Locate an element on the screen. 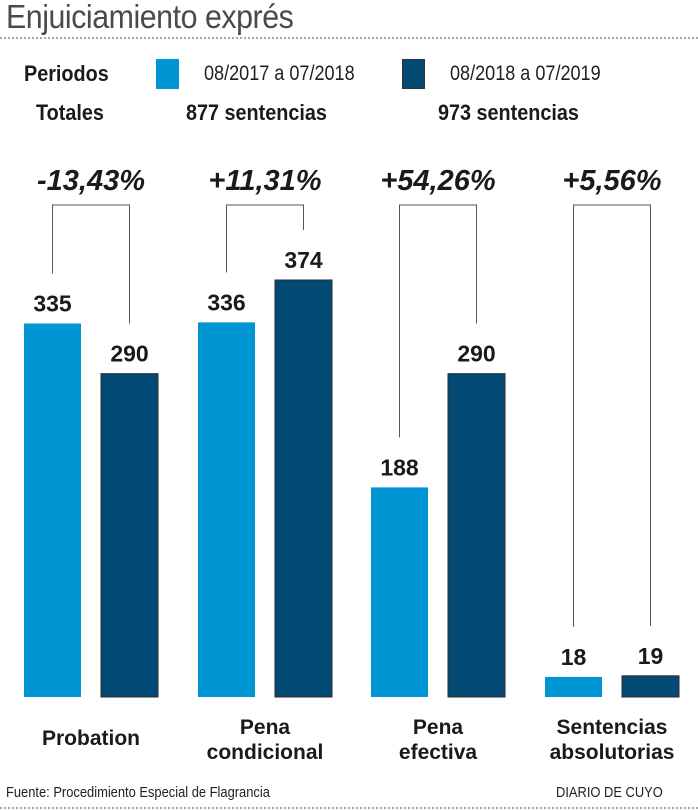  value-label-2-series-1: 336 is located at coordinates (226, 302).